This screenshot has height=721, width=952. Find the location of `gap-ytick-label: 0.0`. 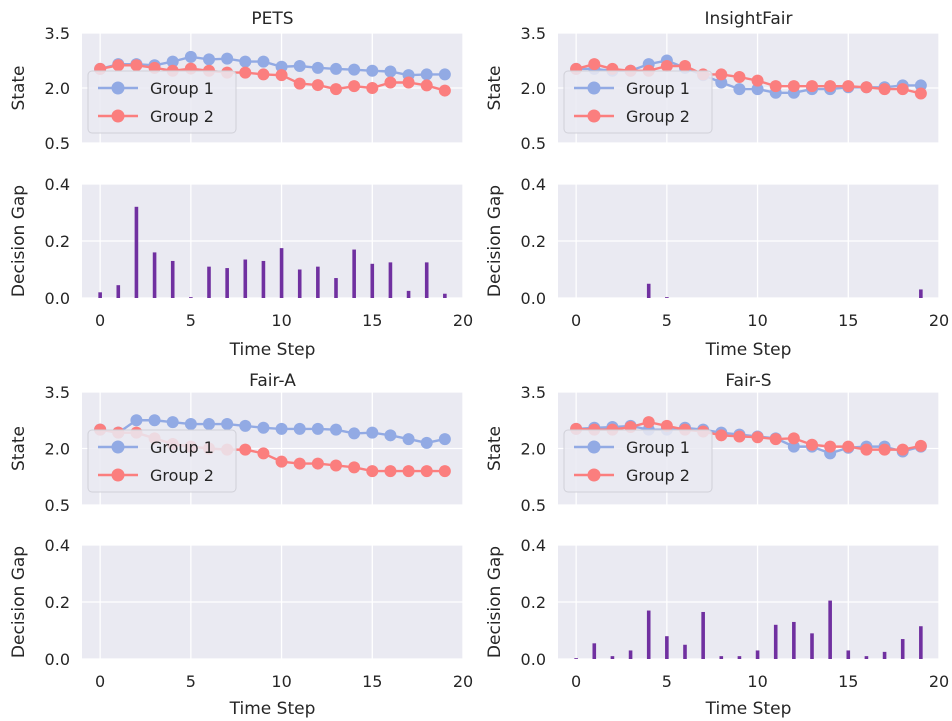

gap-ytick-label: 0.0 is located at coordinates (533, 298).